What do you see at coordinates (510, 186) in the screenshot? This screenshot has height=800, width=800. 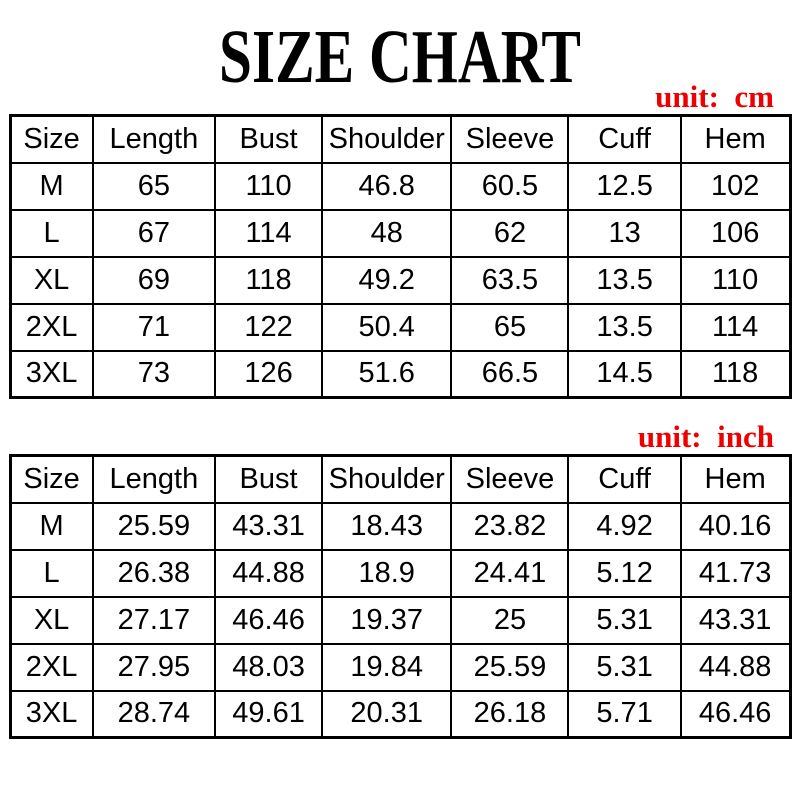 I see `table-cell: 60.5` at bounding box center [510, 186].